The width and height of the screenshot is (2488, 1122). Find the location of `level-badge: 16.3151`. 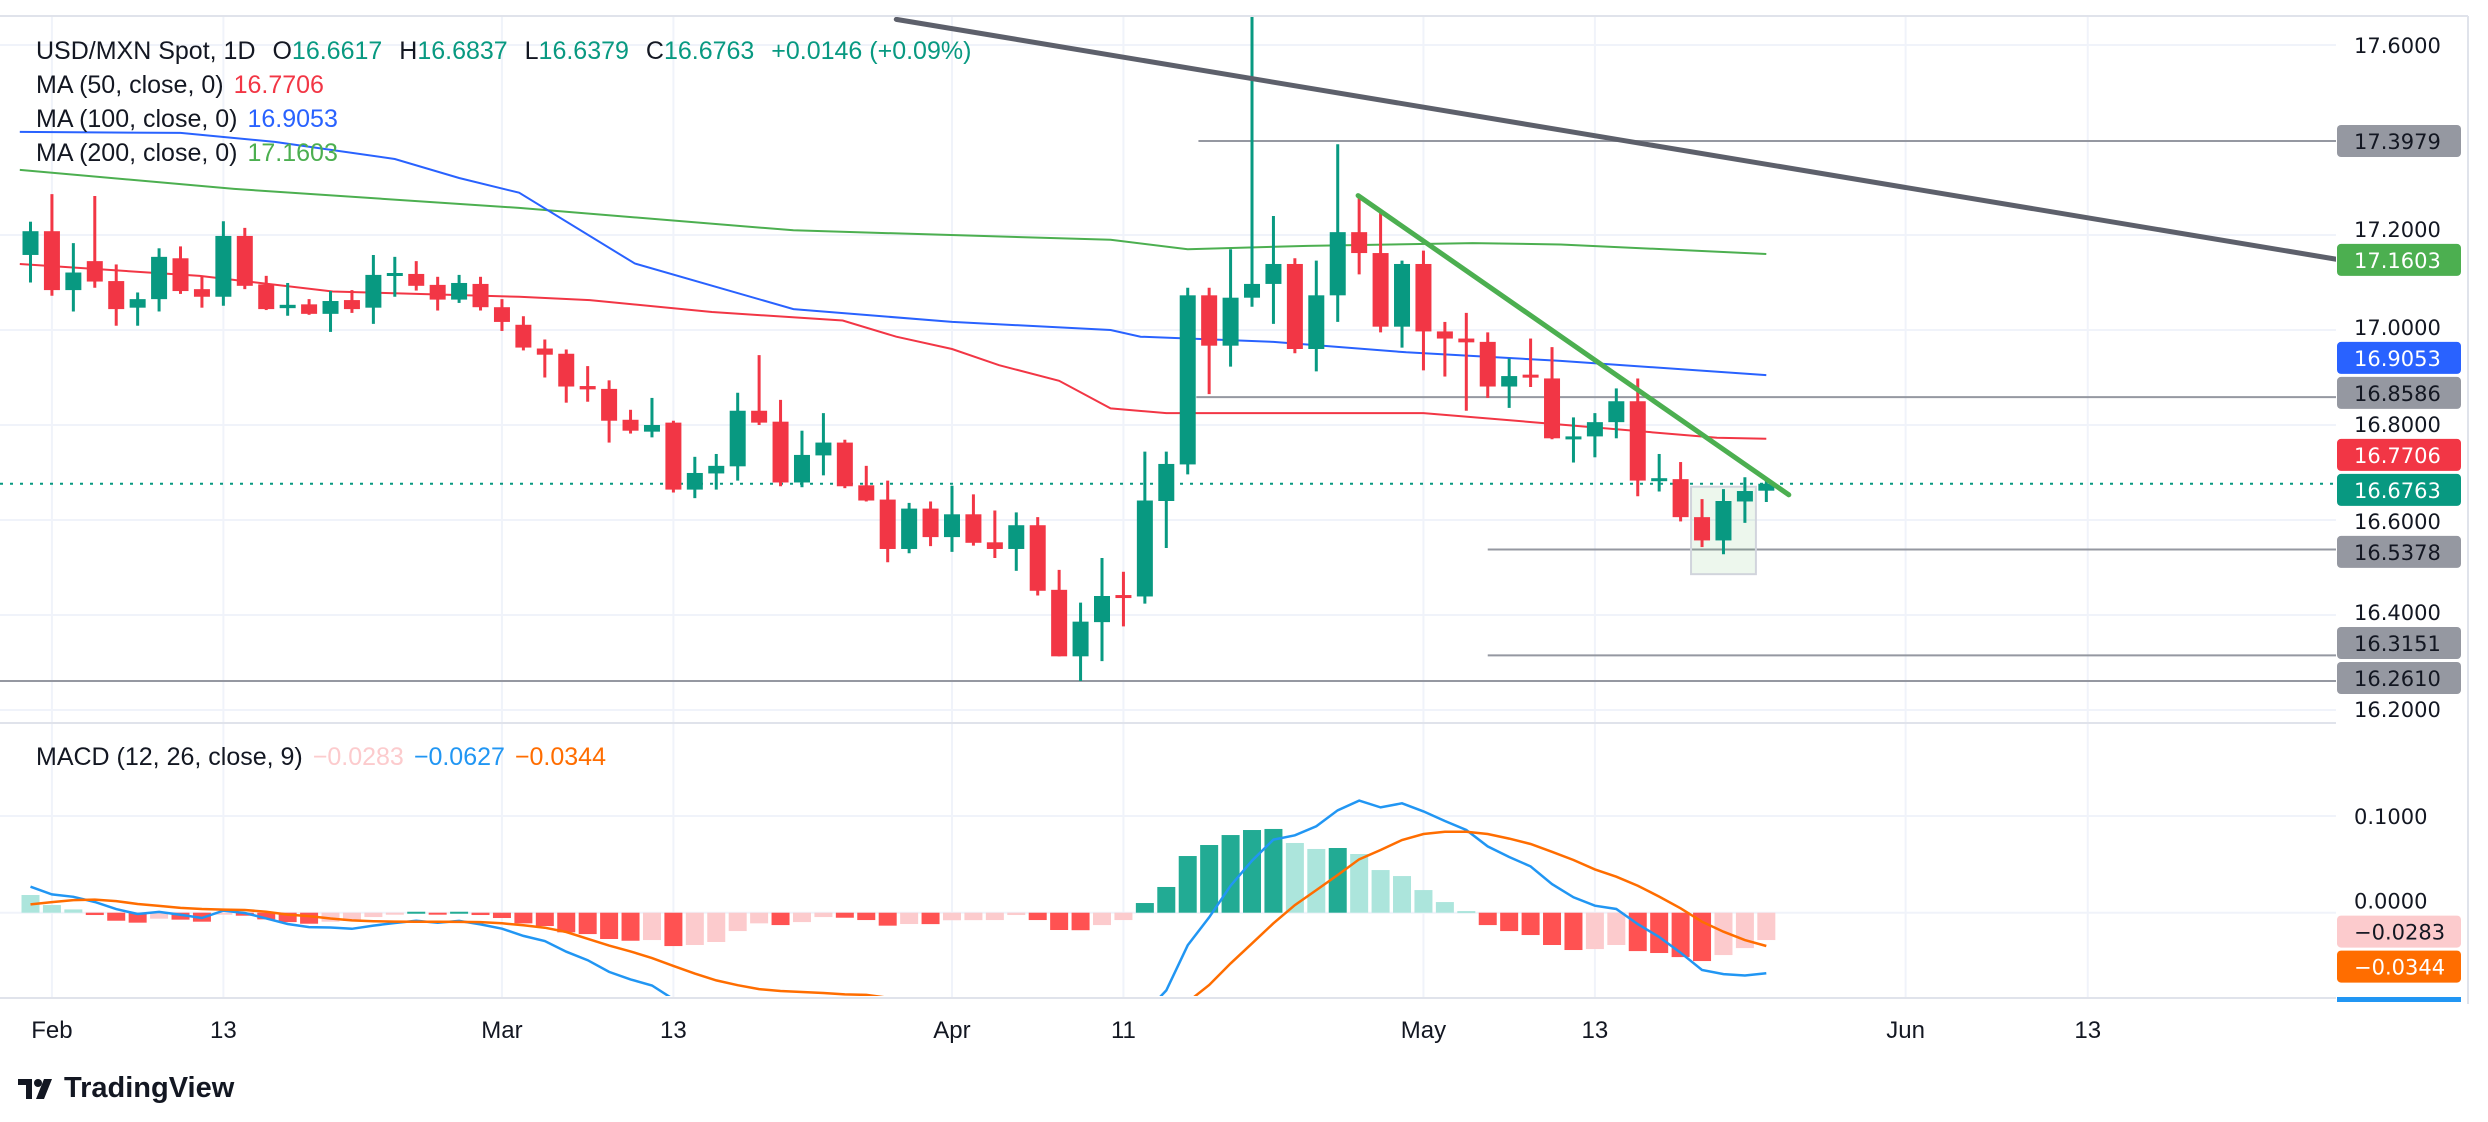

level-badge: 16.3151 is located at coordinates (2399, 643).